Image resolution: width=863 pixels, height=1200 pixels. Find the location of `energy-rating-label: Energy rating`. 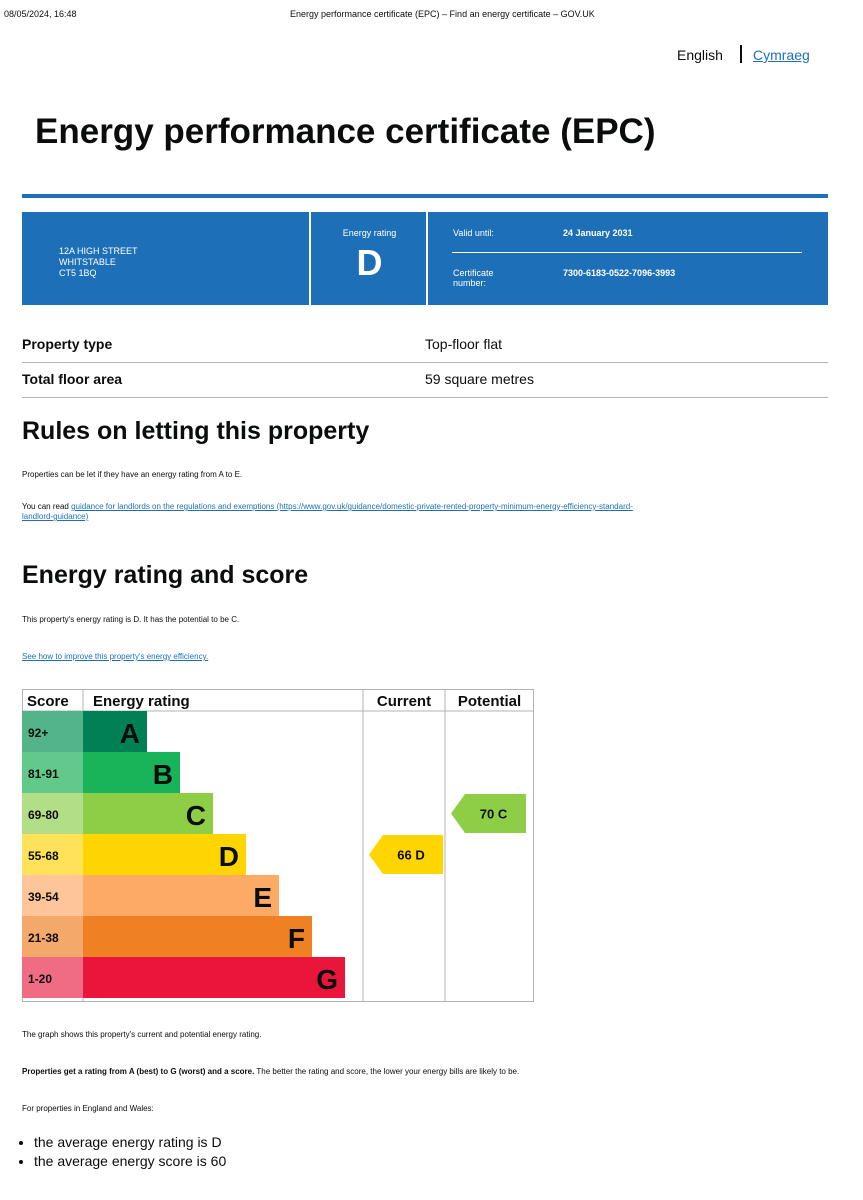

energy-rating-label: Energy rating is located at coordinates (369, 233).